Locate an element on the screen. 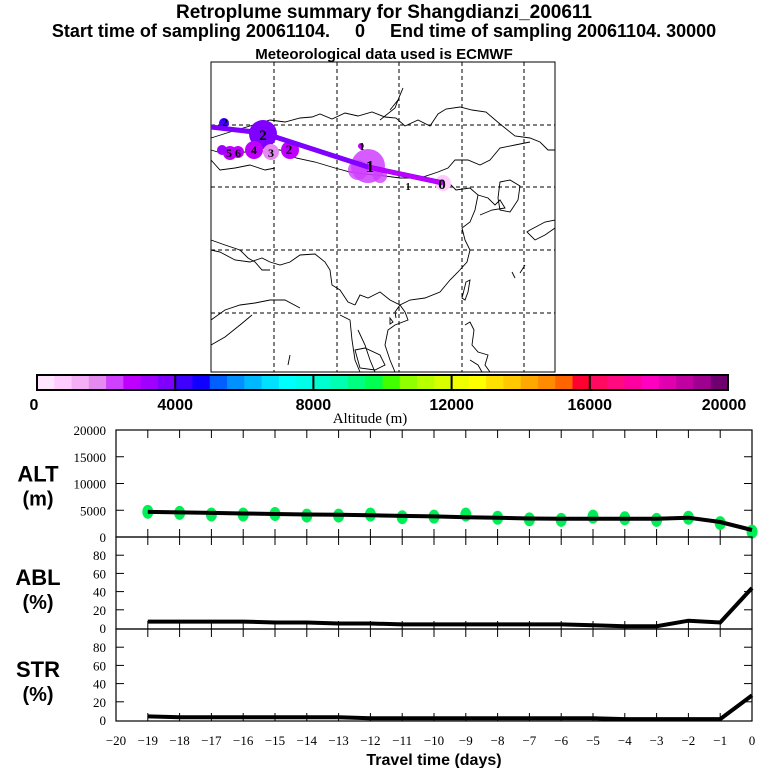 The width and height of the screenshot is (768, 768). series-line-str is located at coordinates (450, 707).